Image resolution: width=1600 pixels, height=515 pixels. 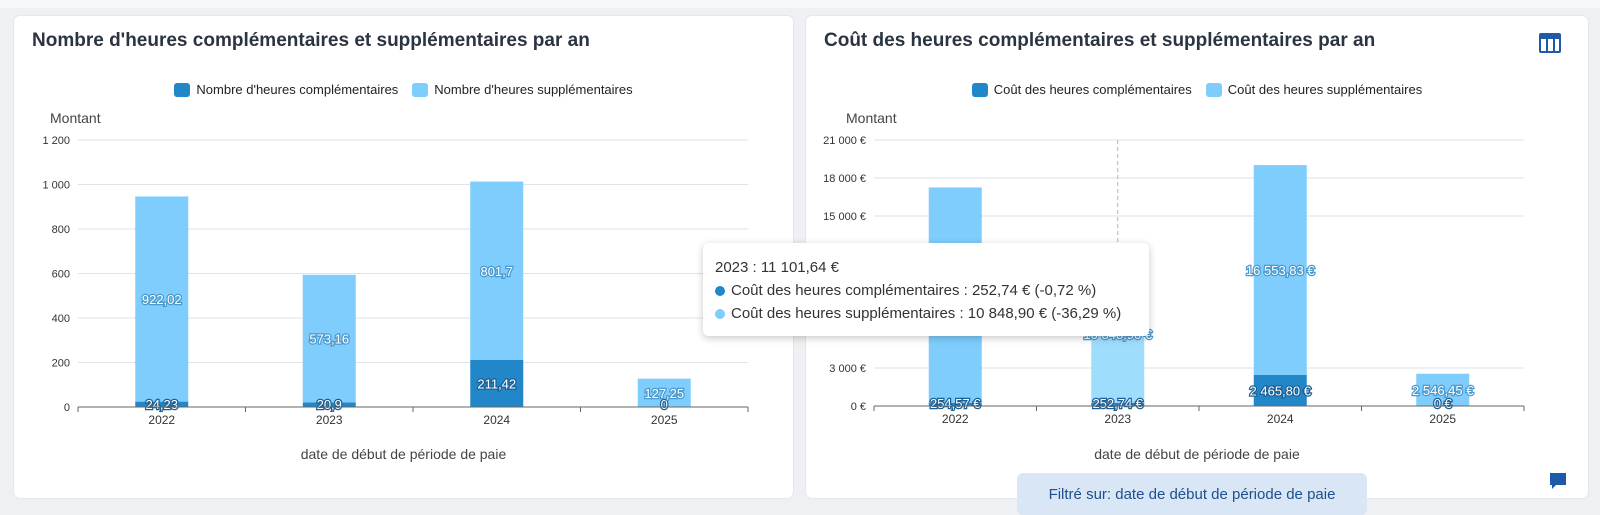 I want to click on data-label: 254,57 €, so click(x=955, y=403).